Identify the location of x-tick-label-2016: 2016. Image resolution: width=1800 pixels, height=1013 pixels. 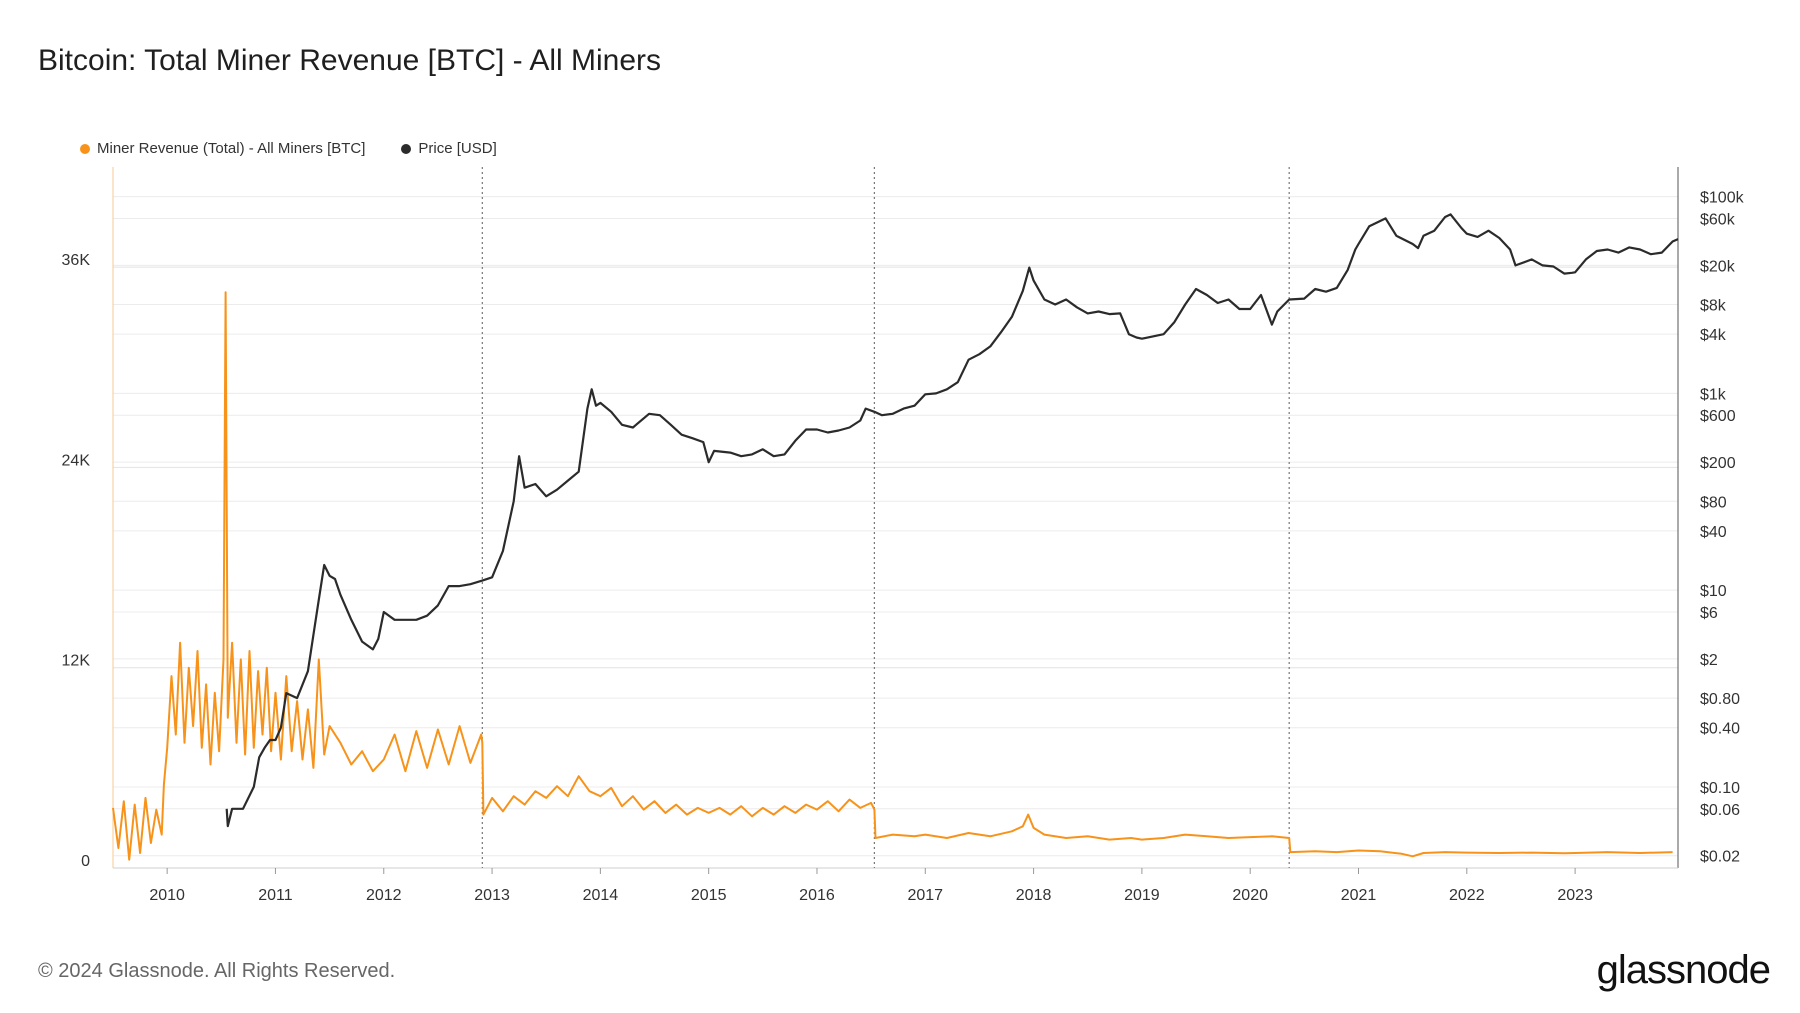
(817, 895).